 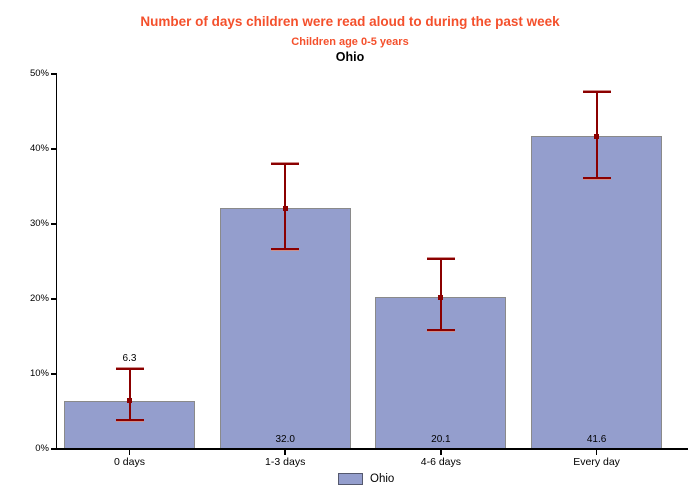 What do you see at coordinates (350, 479) in the screenshot?
I see `legend-swatch-ohio` at bounding box center [350, 479].